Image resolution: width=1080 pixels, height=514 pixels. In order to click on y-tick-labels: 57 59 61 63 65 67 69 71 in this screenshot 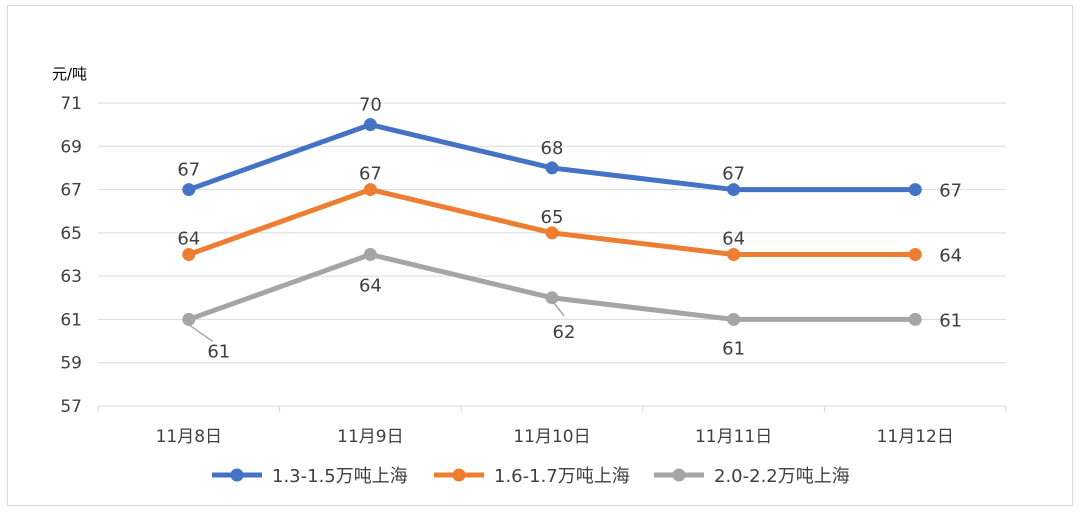, I will do `click(71, 255)`.